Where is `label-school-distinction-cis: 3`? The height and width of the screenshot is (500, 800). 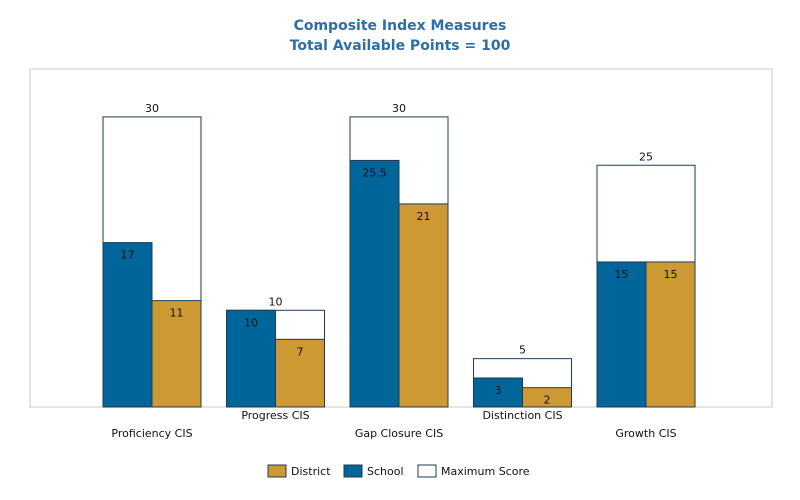
label-school-distinction-cis: 3 is located at coordinates (498, 390).